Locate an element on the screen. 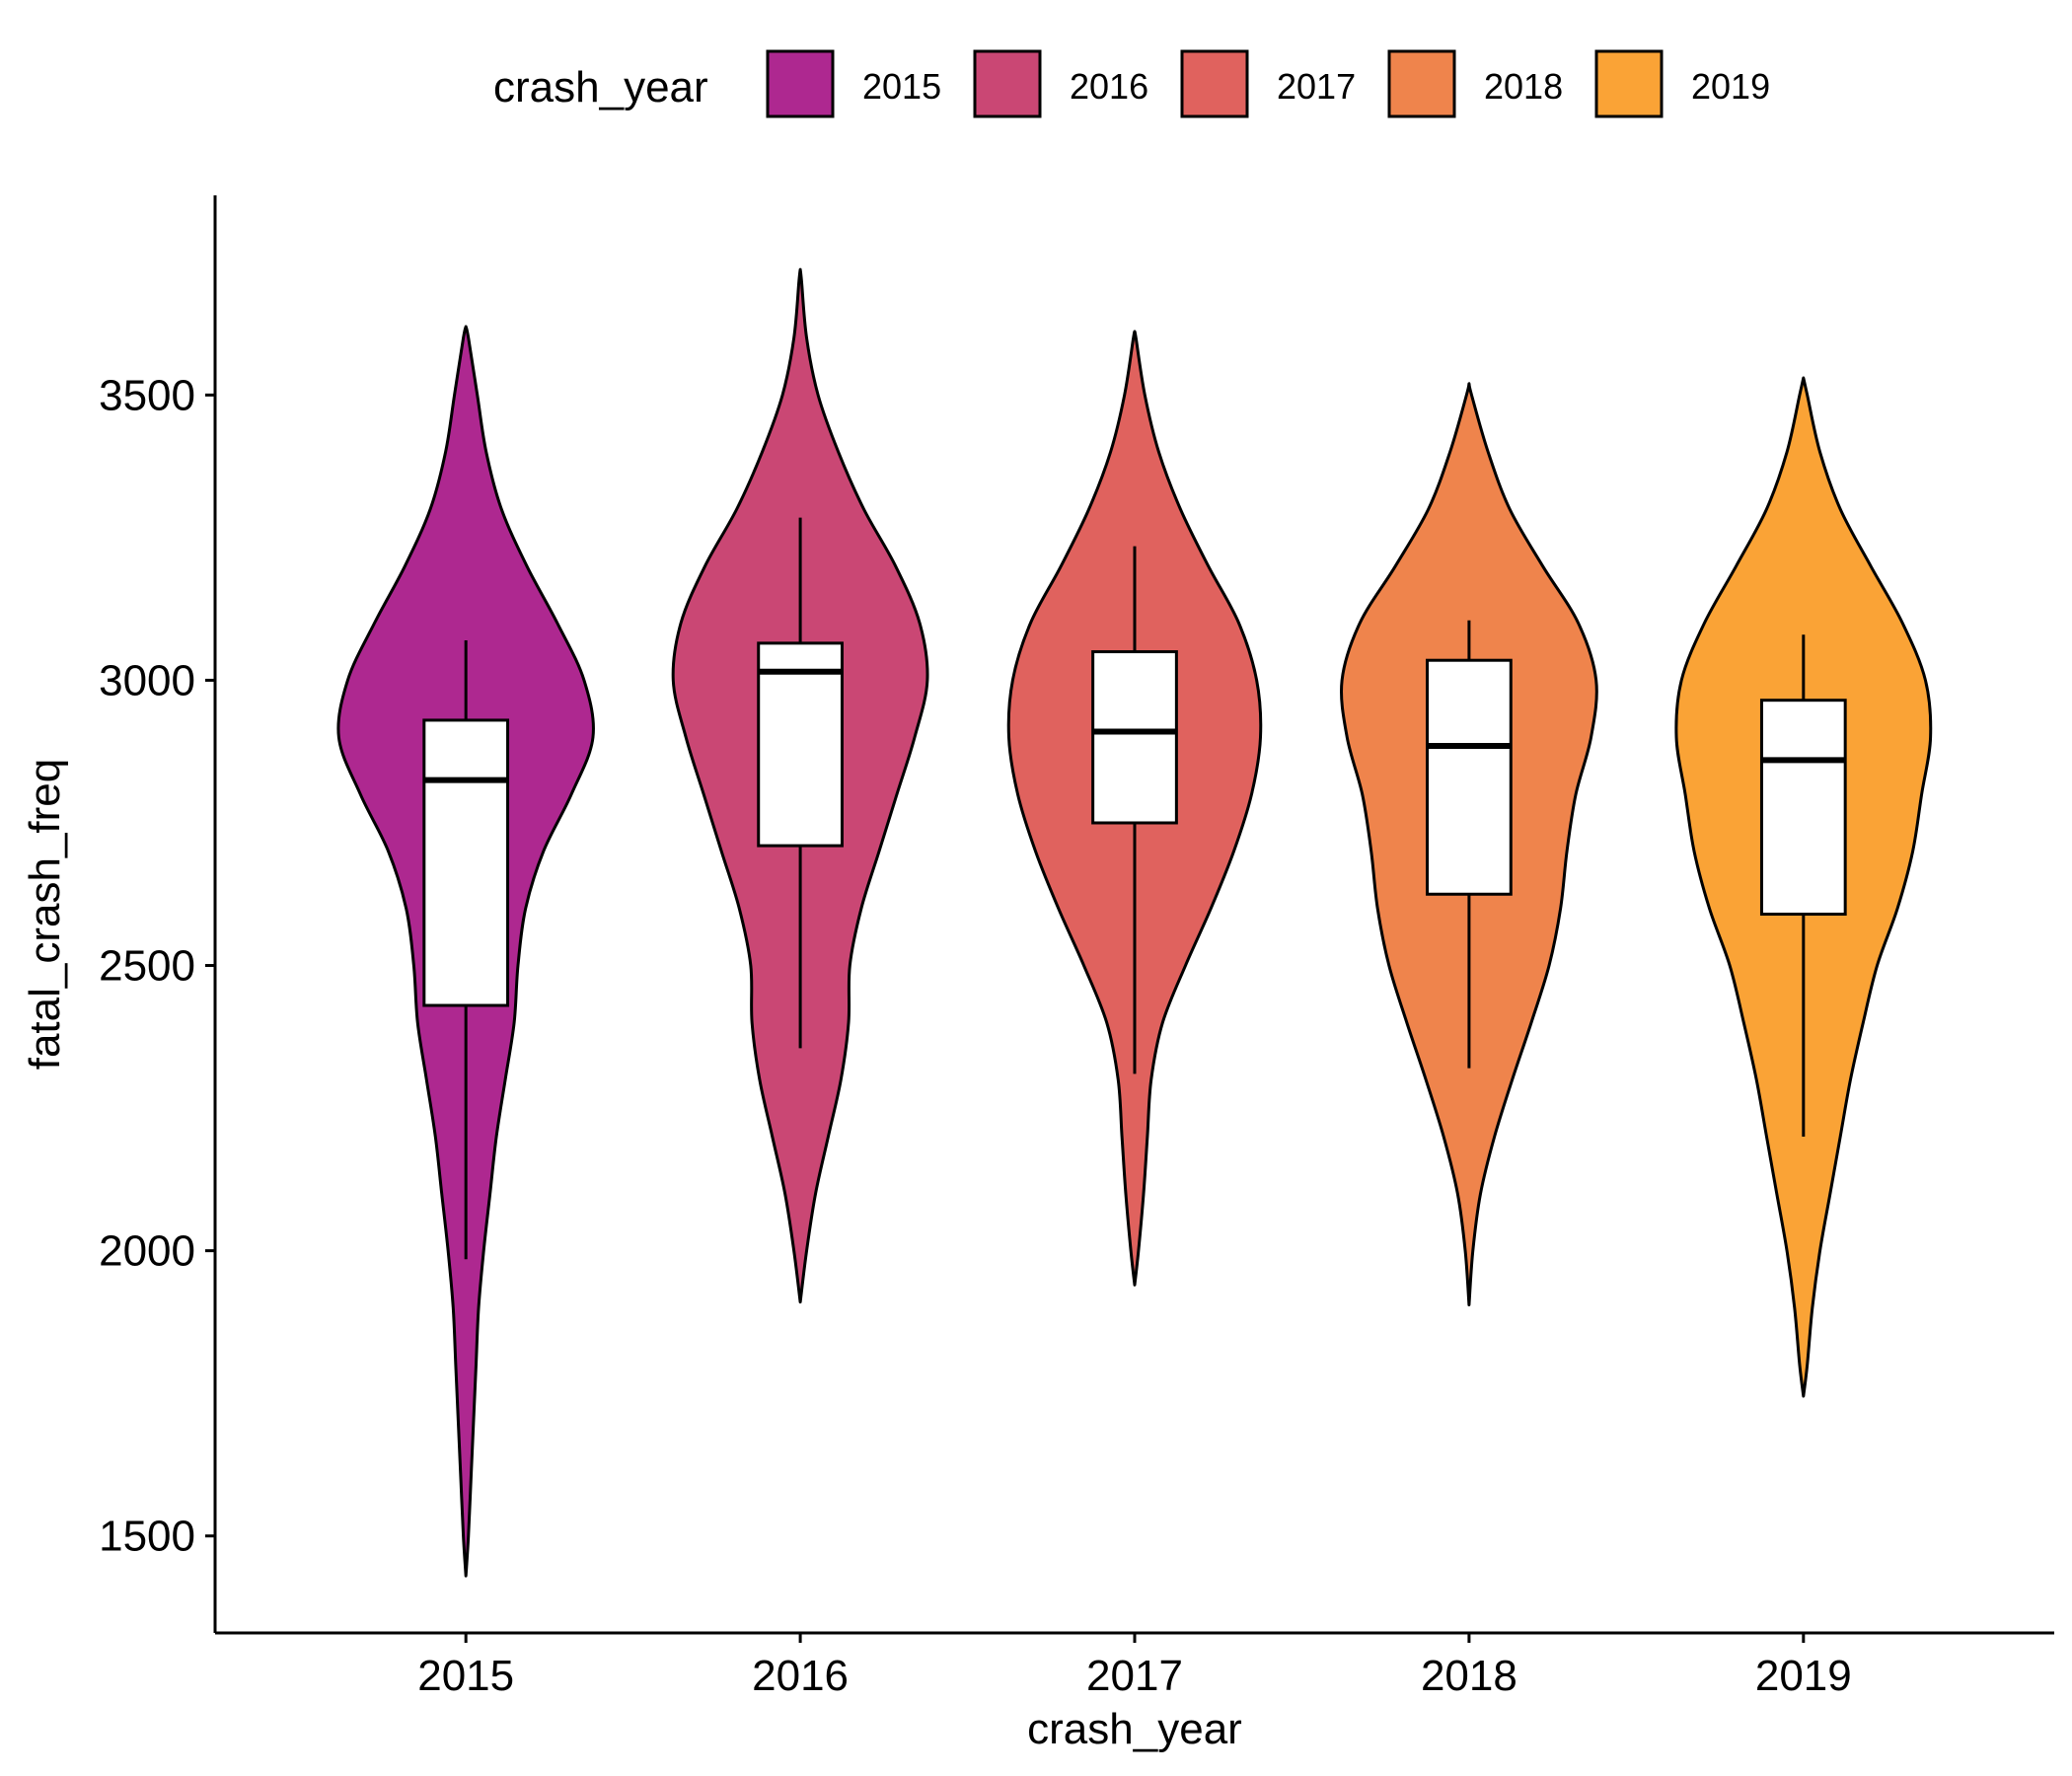 The image size is (2072, 1776). legend-key-2019 is located at coordinates (1629, 84).